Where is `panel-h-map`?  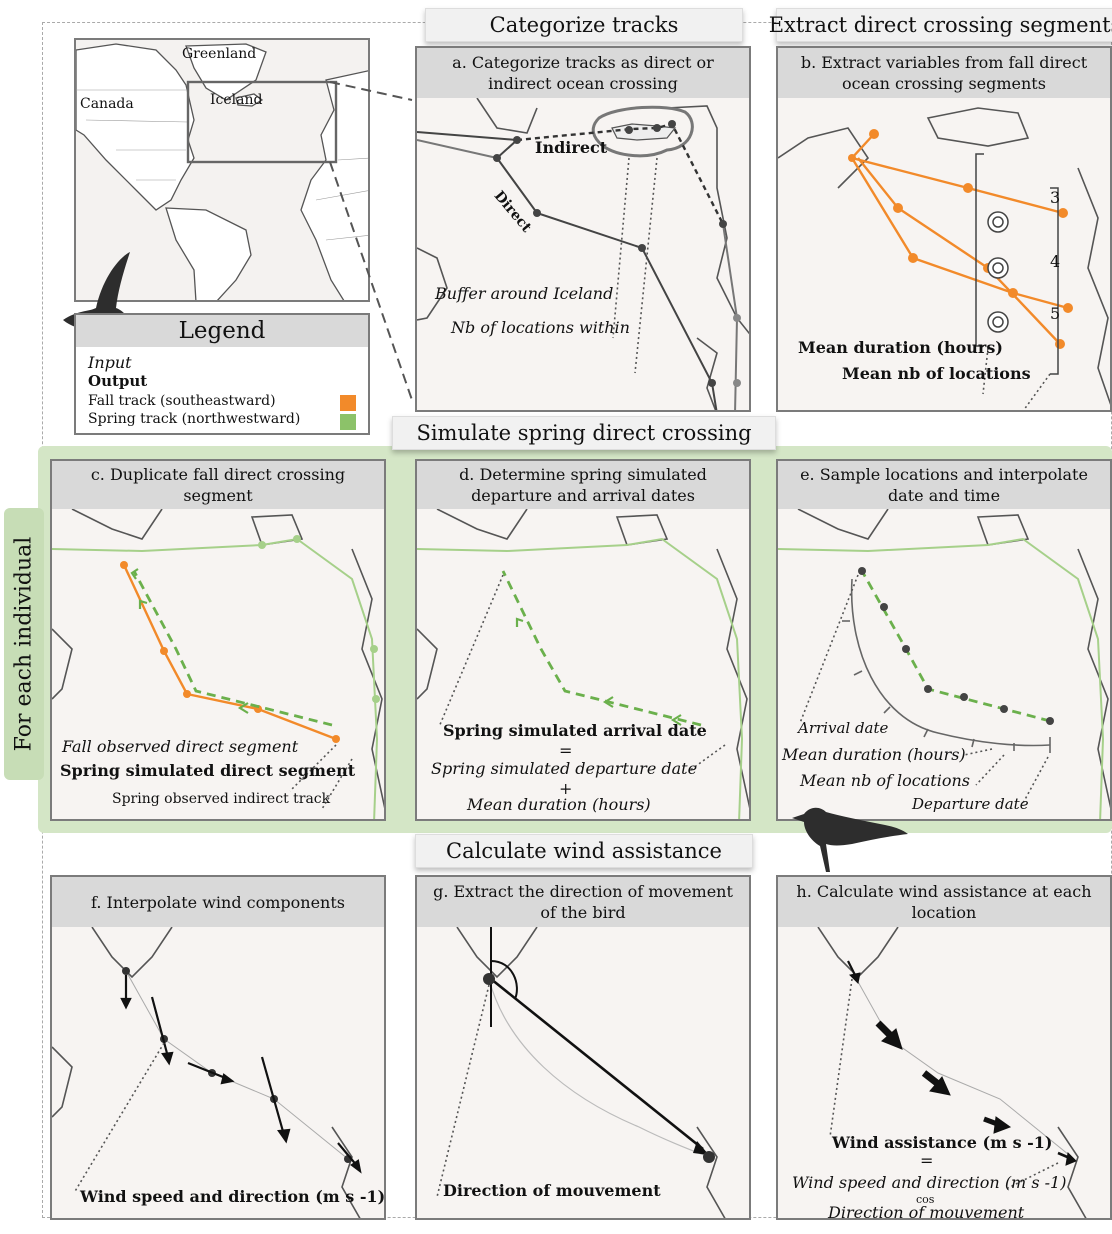
panel-h-map is located at coordinates (952, 1072).